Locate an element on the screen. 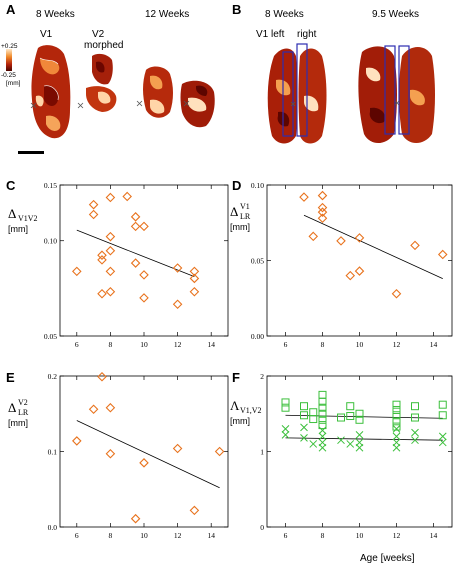 The image size is (458, 569). chart-f-xtick-label: 8 is located at coordinates (323, 535).